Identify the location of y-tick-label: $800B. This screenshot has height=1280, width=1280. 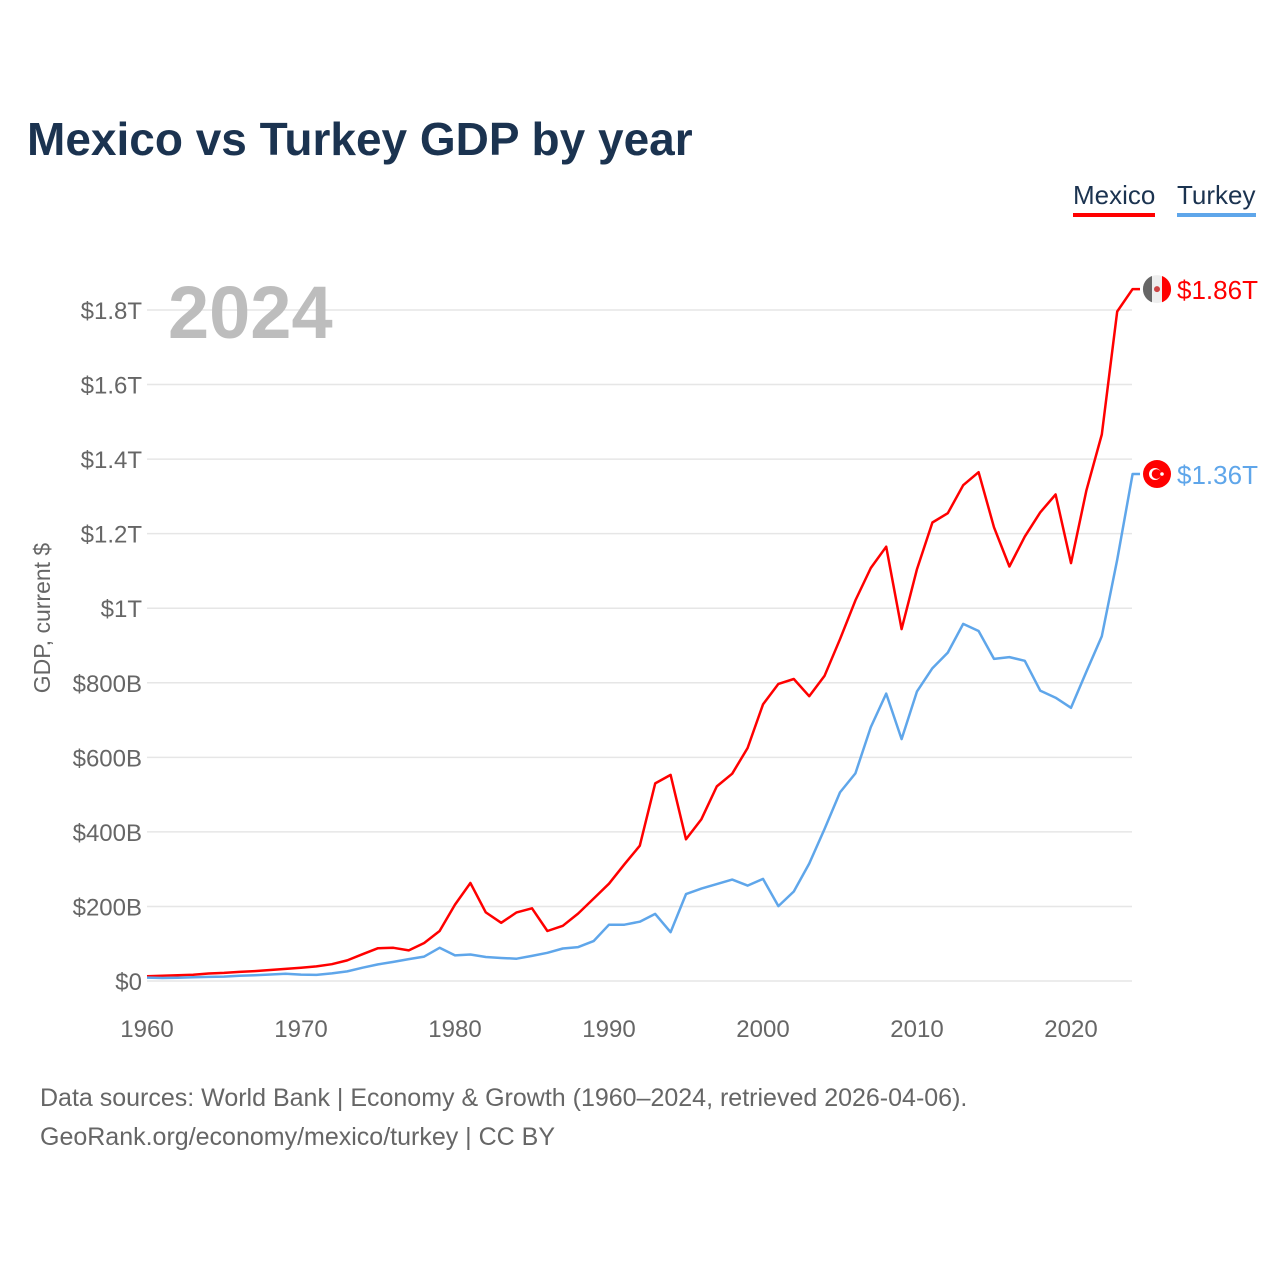
(107, 684).